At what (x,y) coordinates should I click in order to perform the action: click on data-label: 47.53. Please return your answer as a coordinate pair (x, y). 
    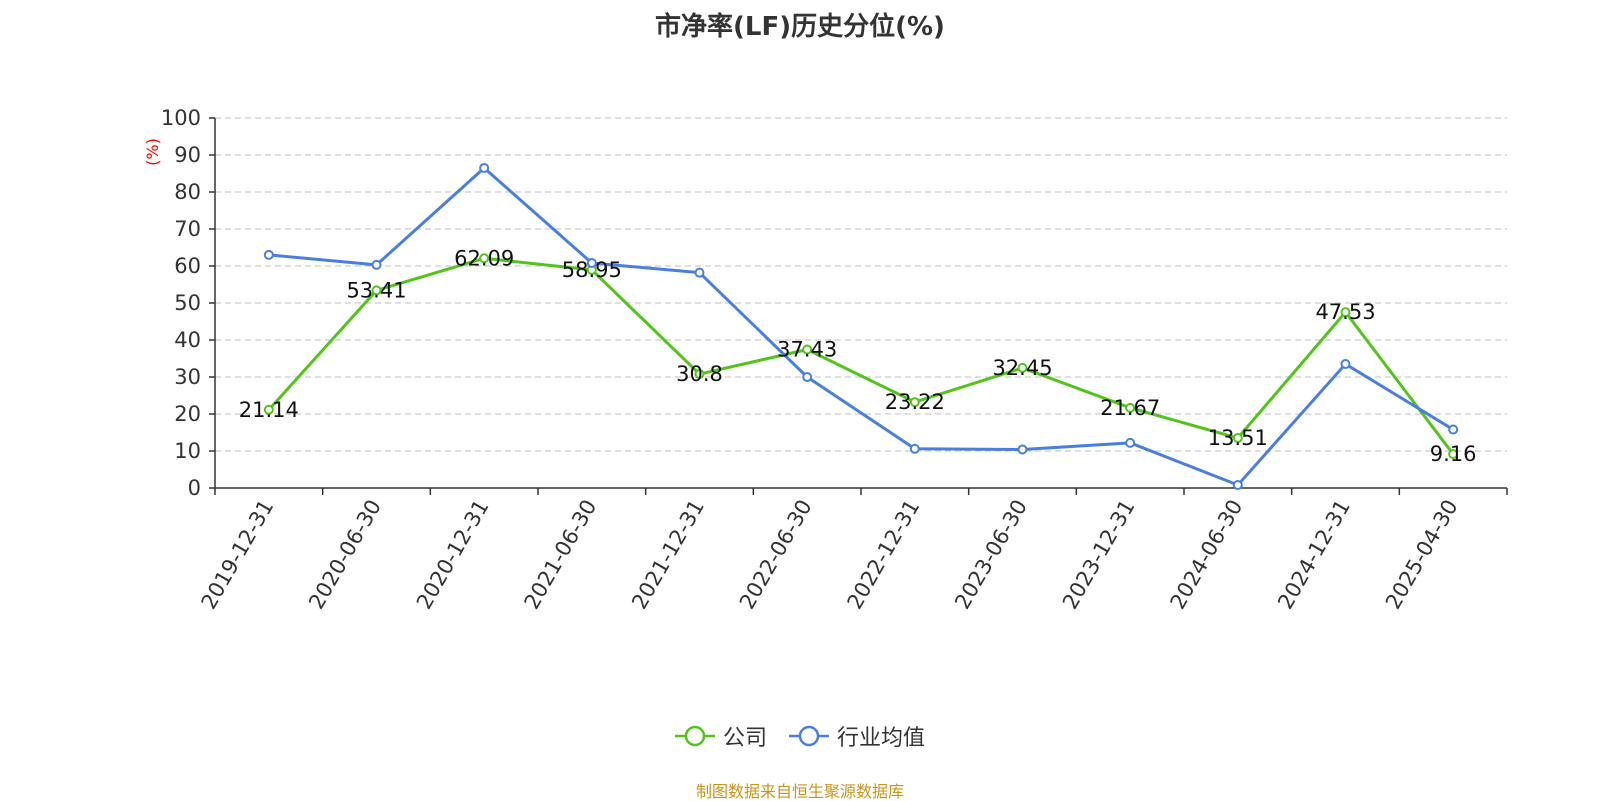
    Looking at the image, I should click on (1345, 312).